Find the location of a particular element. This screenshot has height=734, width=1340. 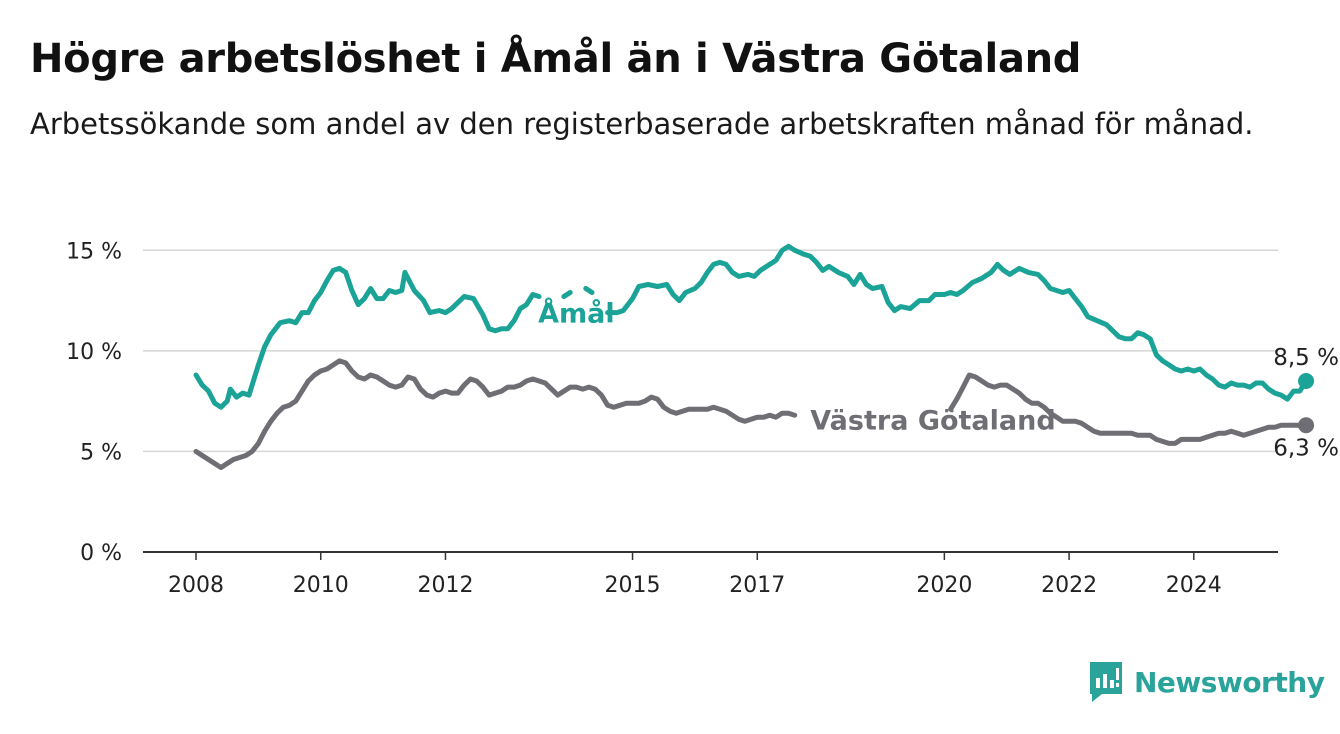

newsworthy-bar-chart-icon is located at coordinates (1106, 682).